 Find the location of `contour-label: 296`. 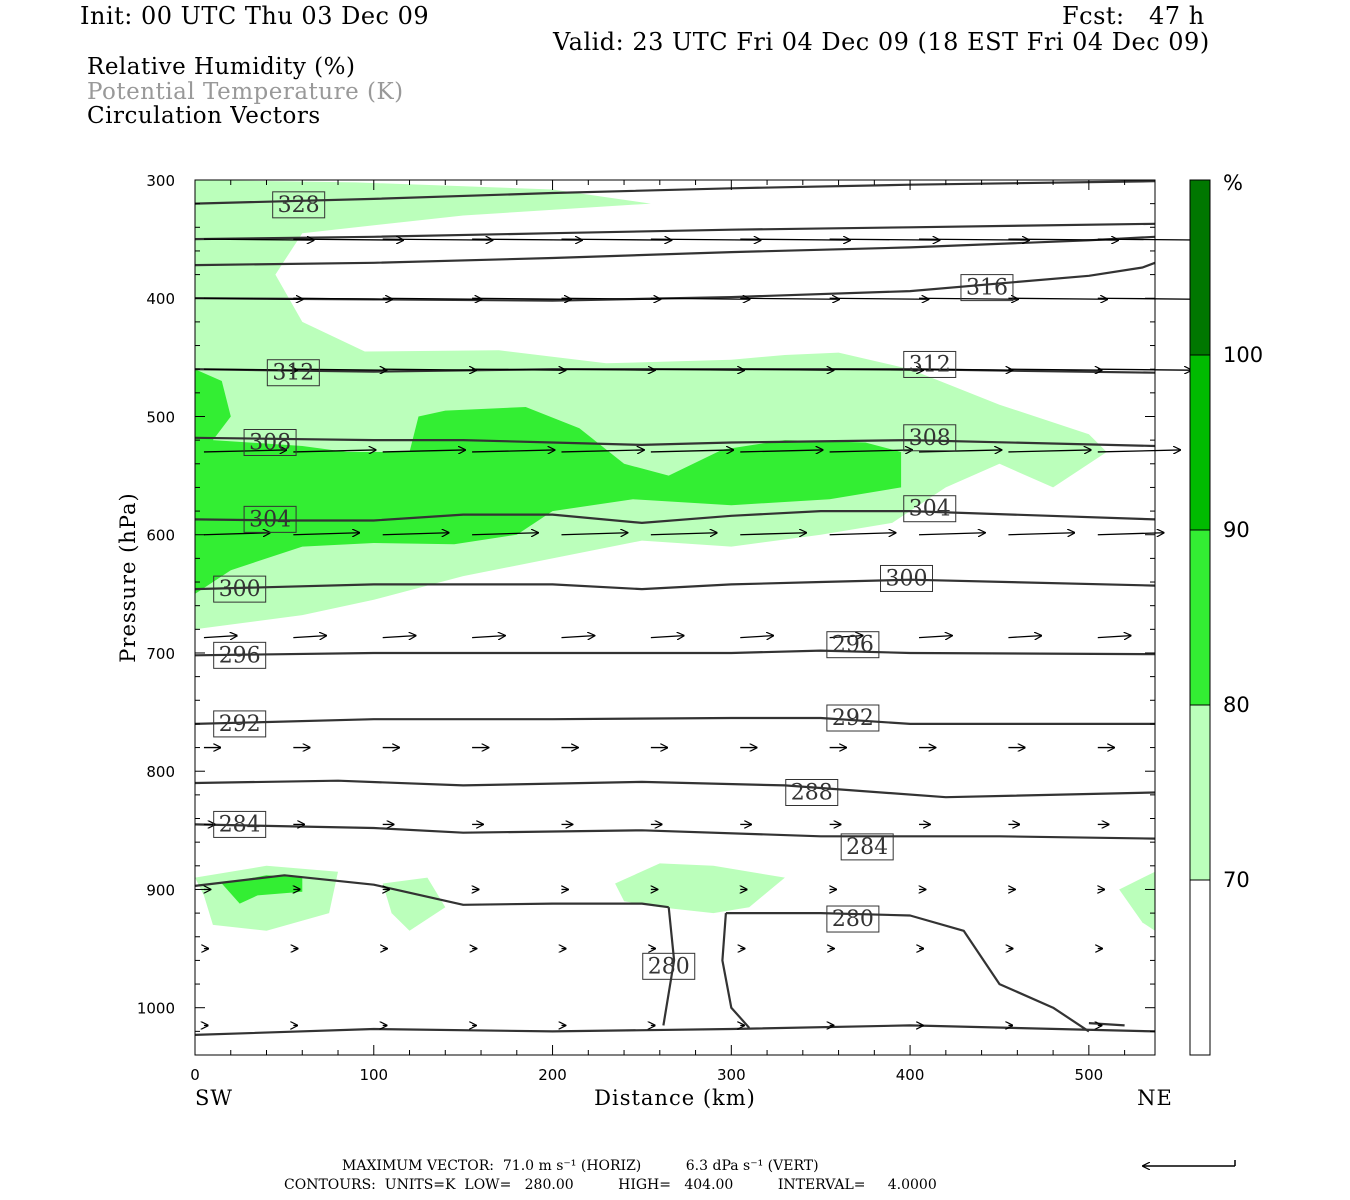

contour-label: 296 is located at coordinates (853, 645).